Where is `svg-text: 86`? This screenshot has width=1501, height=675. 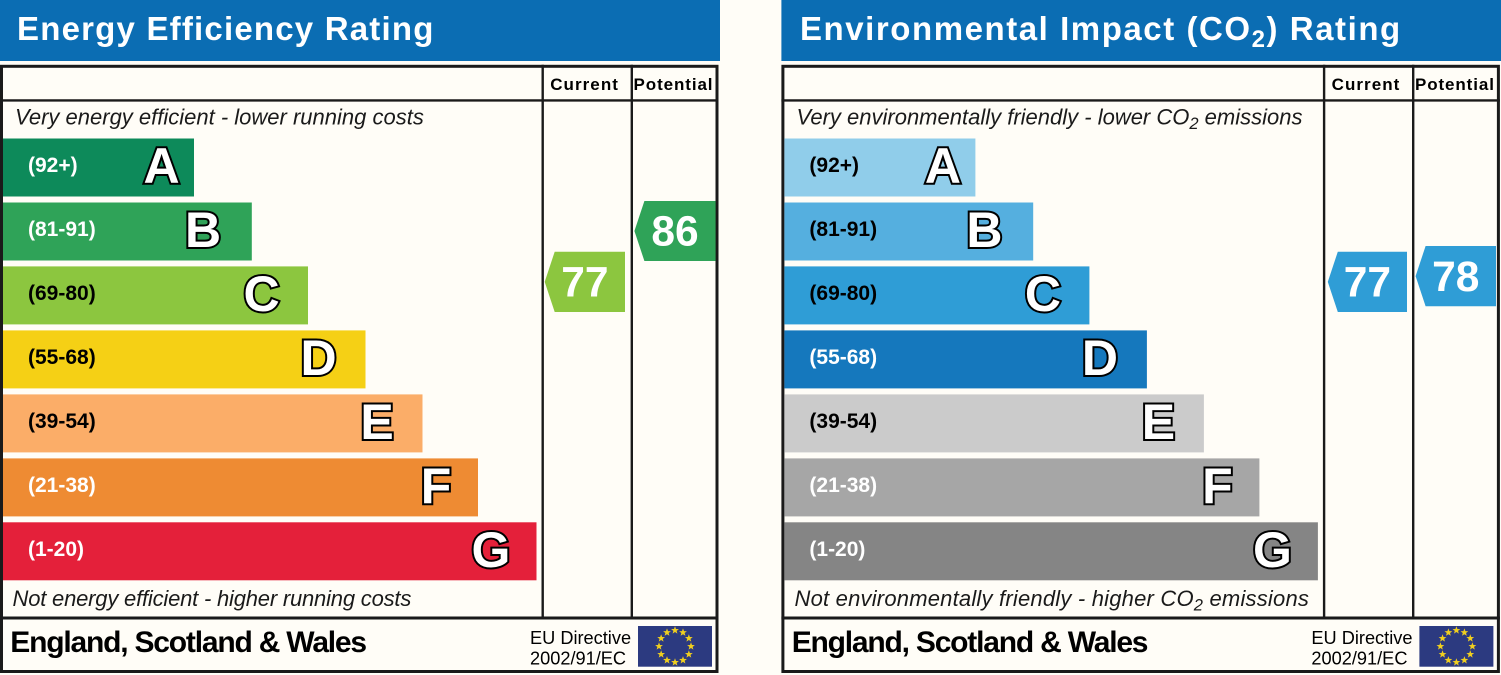 svg-text: 86 is located at coordinates (674, 232).